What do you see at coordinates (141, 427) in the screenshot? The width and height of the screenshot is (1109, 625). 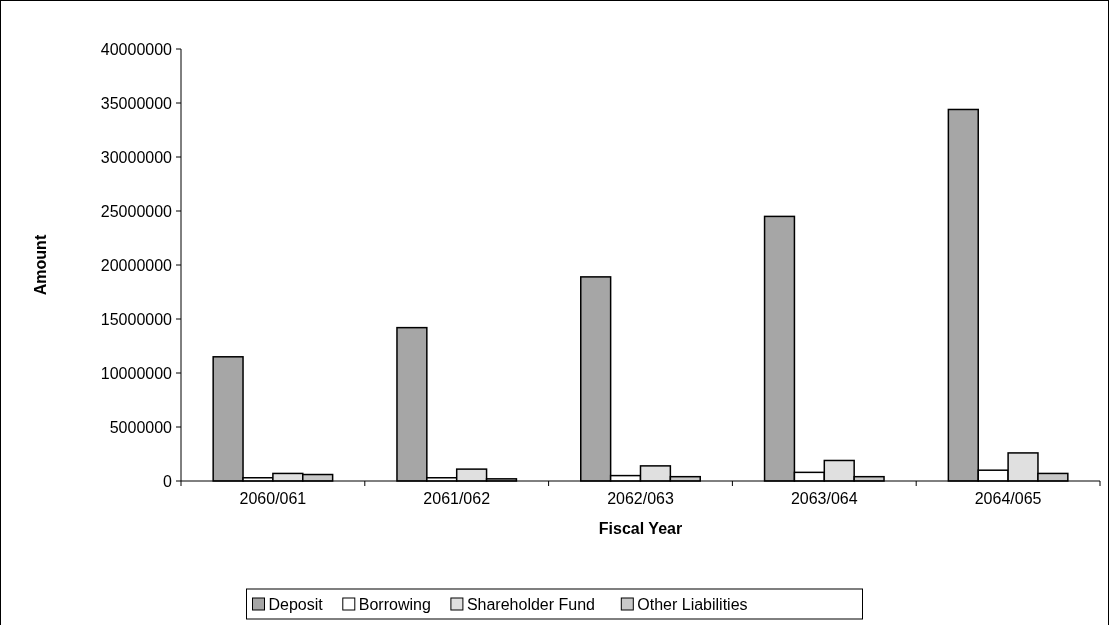 I see `y-tick-label: 5000000` at bounding box center [141, 427].